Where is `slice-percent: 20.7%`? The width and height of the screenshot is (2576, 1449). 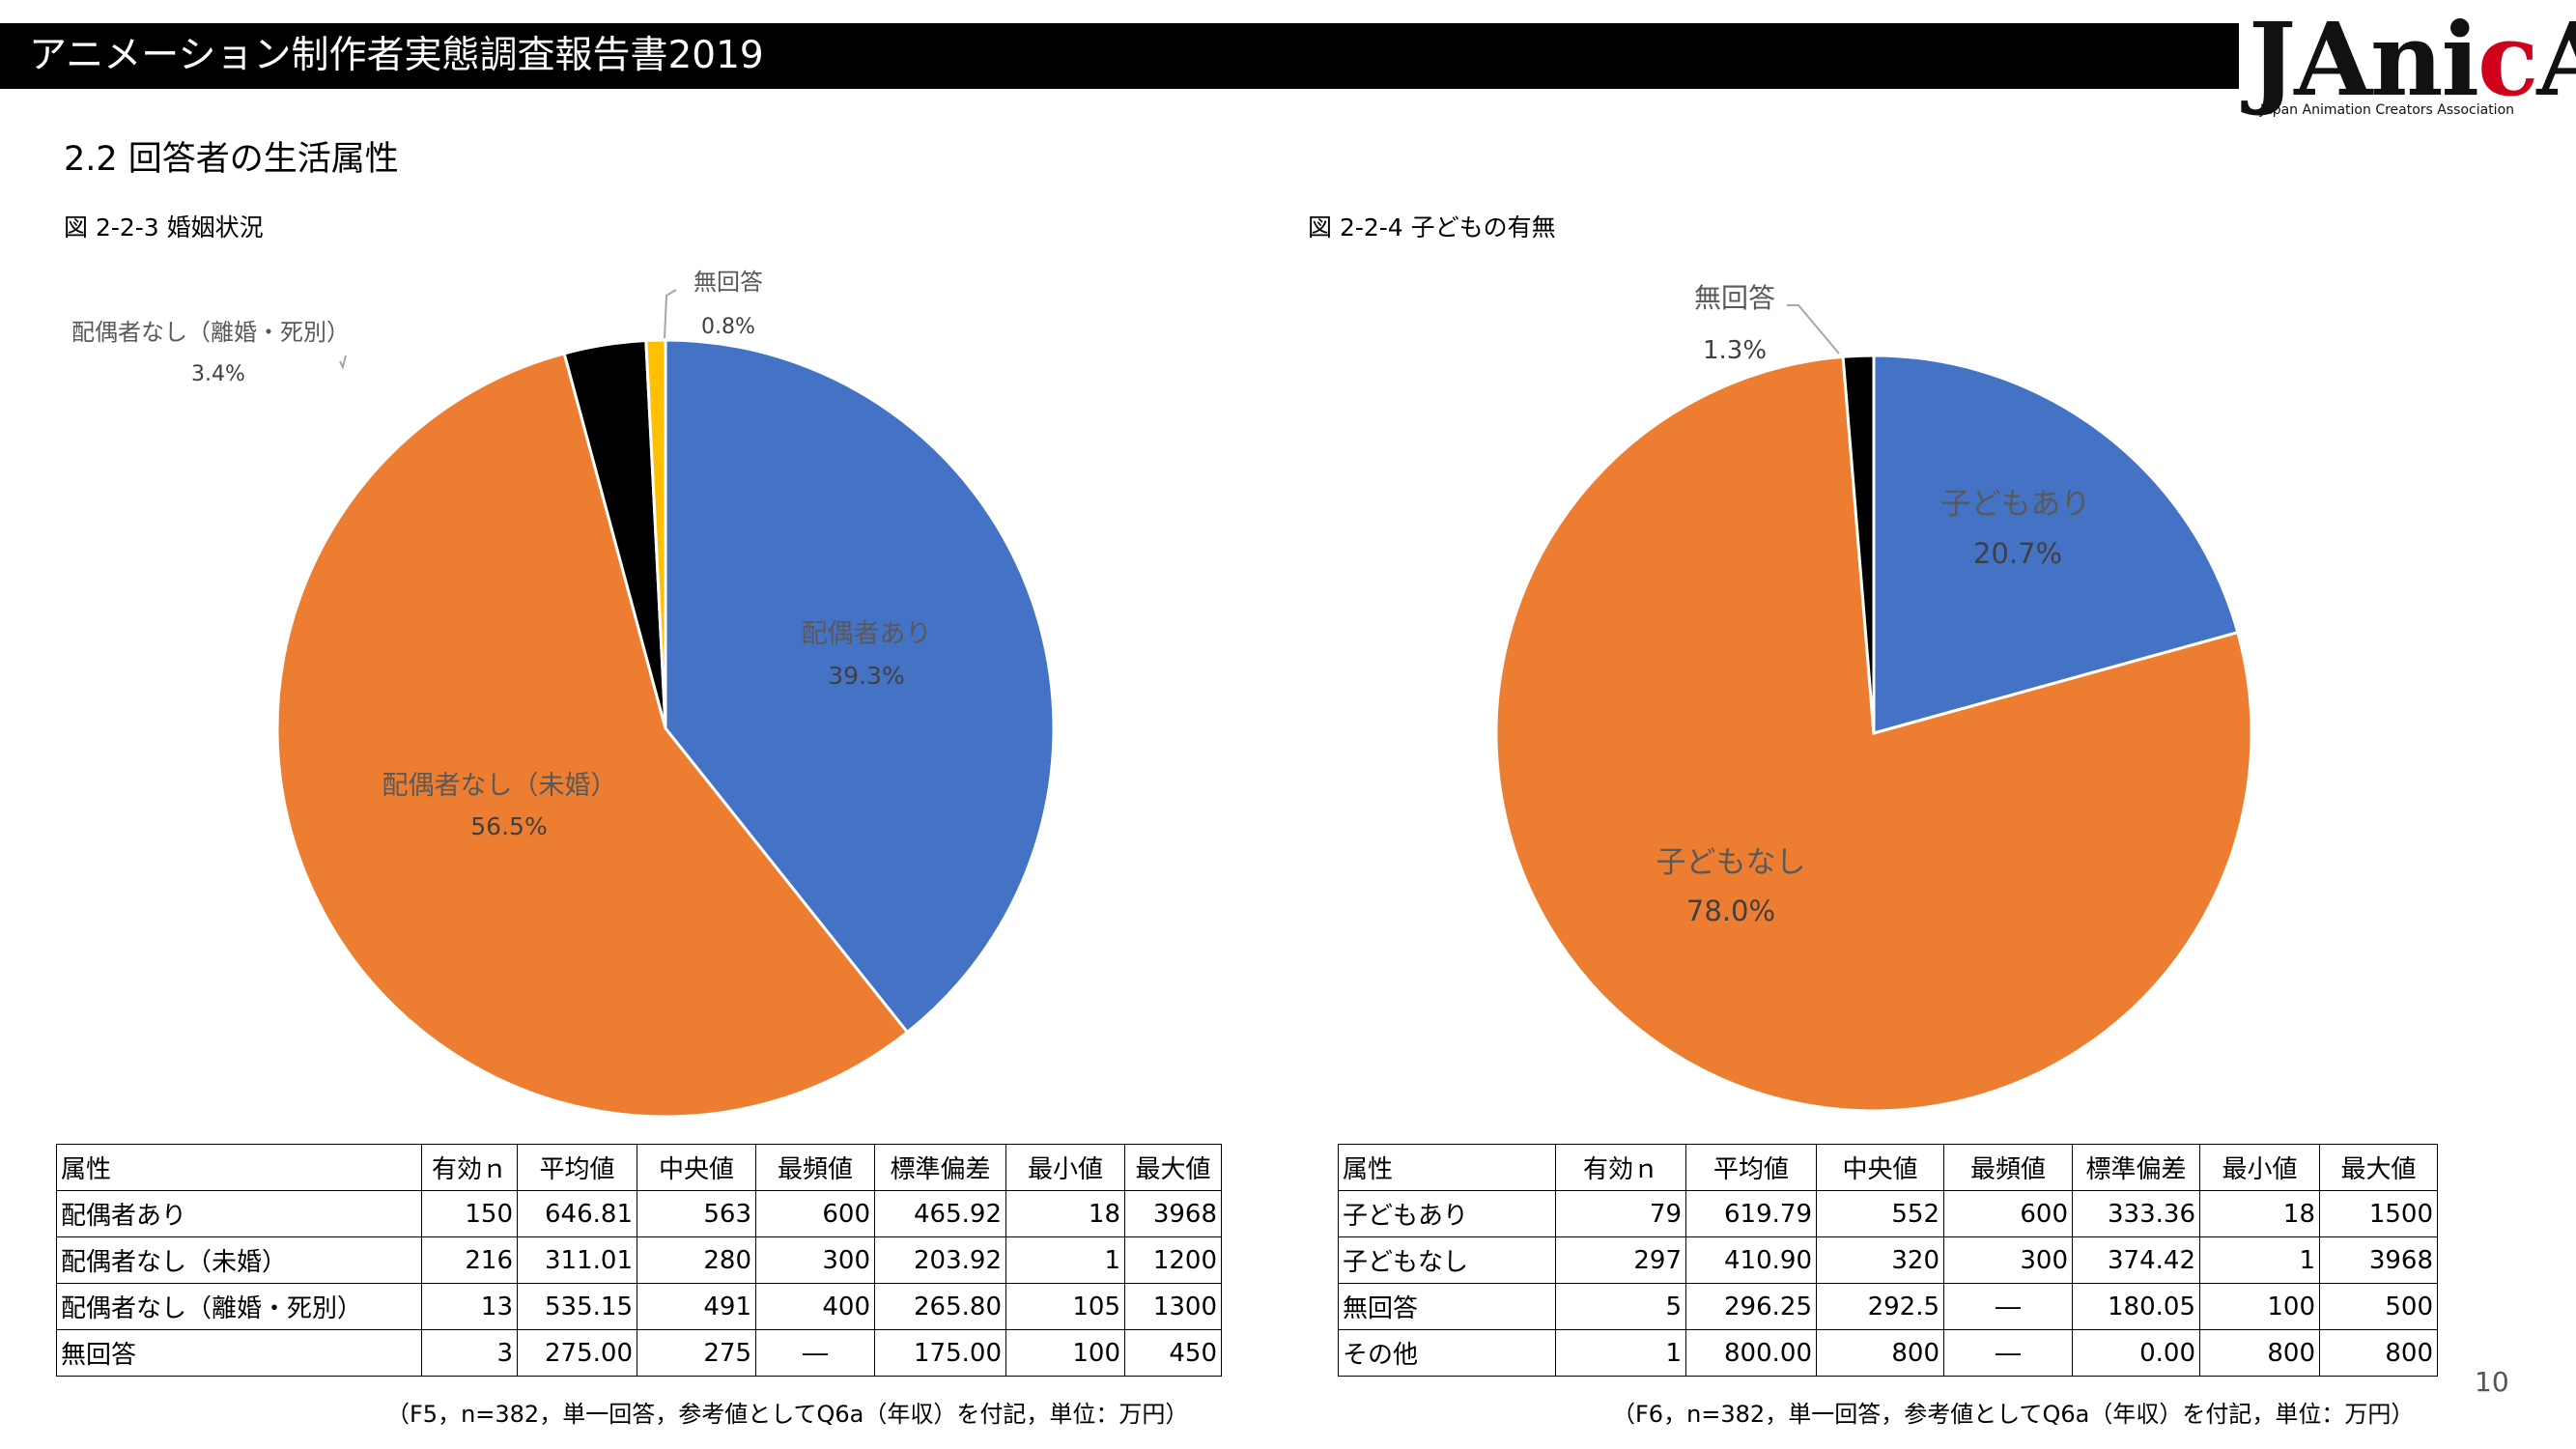
slice-percent: 20.7% is located at coordinates (2017, 553).